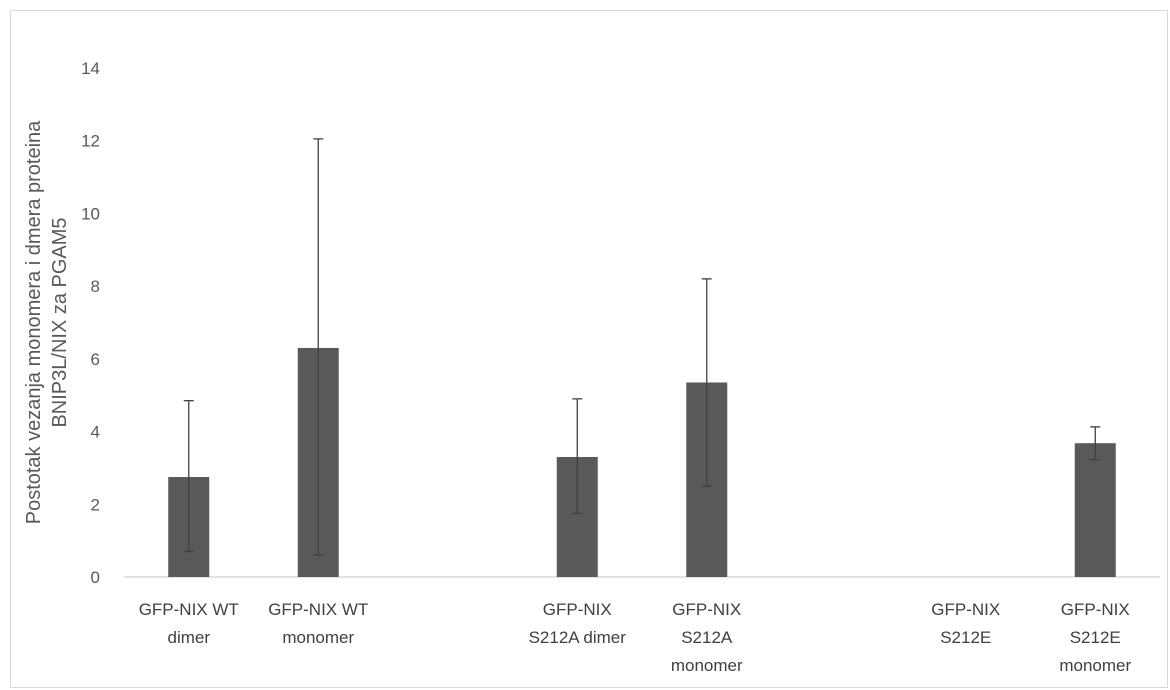 The height and width of the screenshot is (690, 1170). Describe the element at coordinates (707, 637) in the screenshot. I see `category-label: S212A` at that location.